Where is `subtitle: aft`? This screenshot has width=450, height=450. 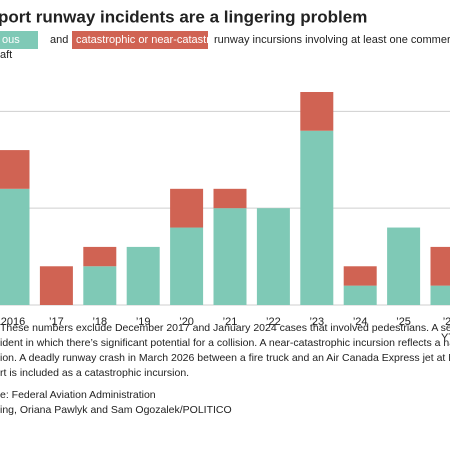 subtitle: aft is located at coordinates (6, 55).